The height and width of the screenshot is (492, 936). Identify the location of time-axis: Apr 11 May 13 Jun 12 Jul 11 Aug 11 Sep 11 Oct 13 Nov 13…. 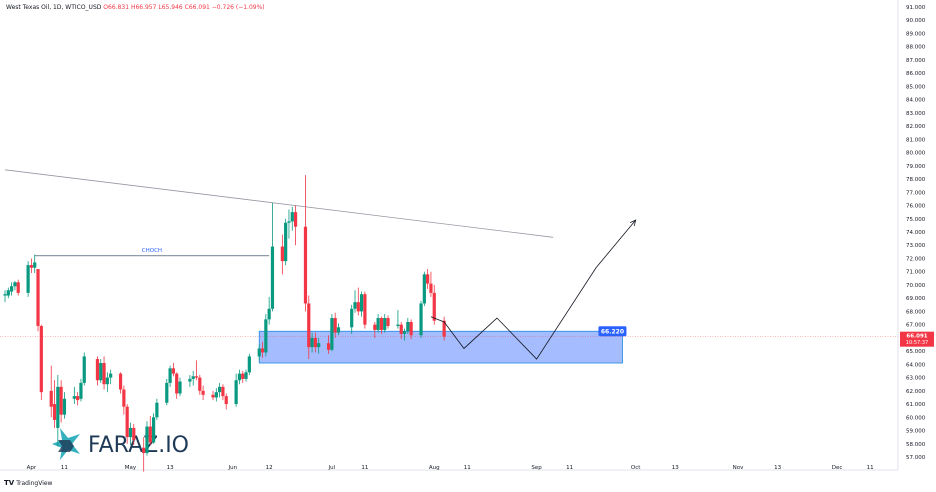
(450, 468).